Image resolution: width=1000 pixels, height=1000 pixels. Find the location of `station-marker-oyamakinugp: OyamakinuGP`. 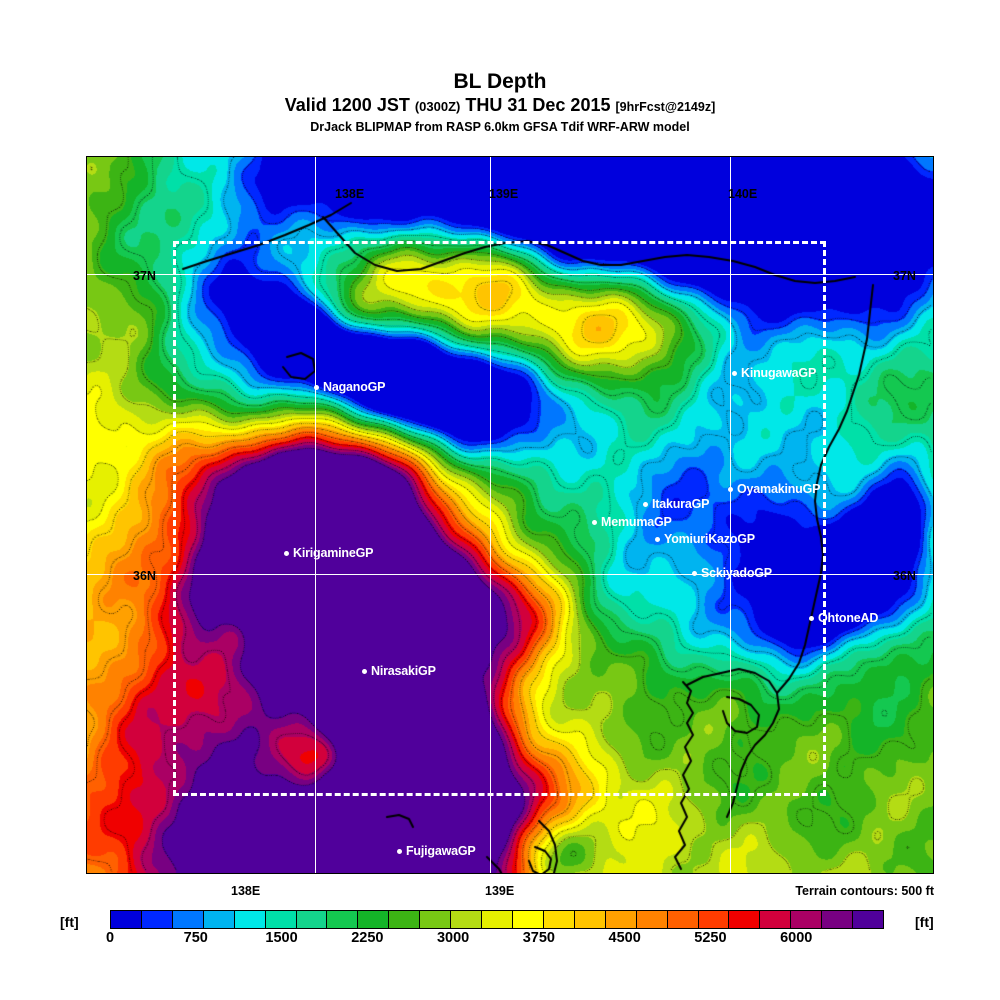

station-marker-oyamakinugp: OyamakinuGP is located at coordinates (774, 489).